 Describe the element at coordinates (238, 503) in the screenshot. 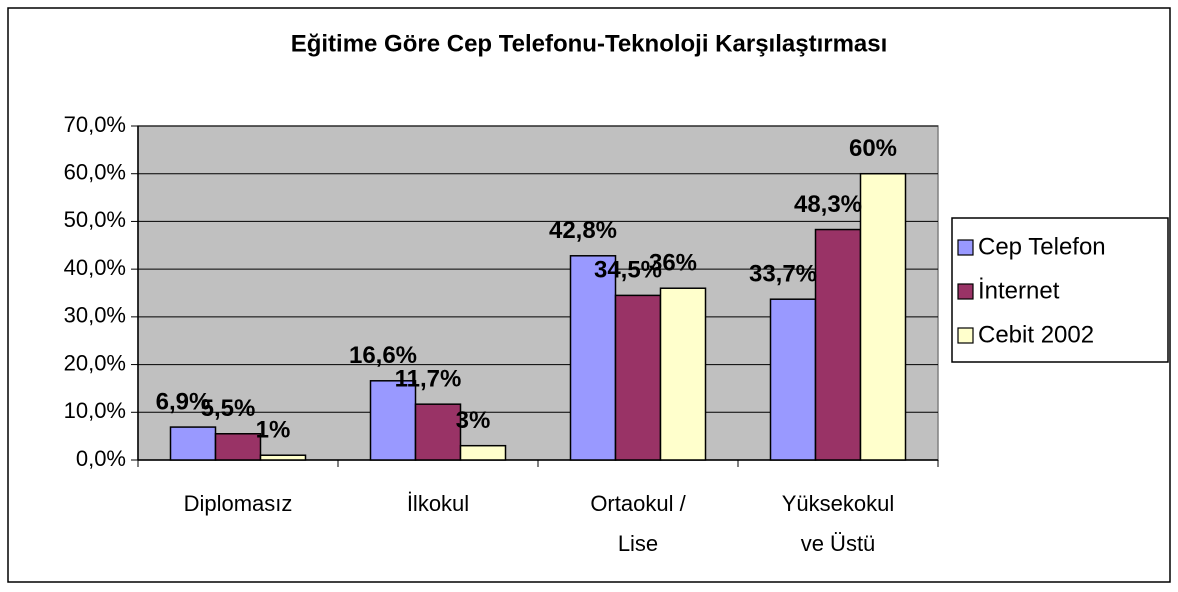

I see `x-tick-label: Diplomasız` at that location.